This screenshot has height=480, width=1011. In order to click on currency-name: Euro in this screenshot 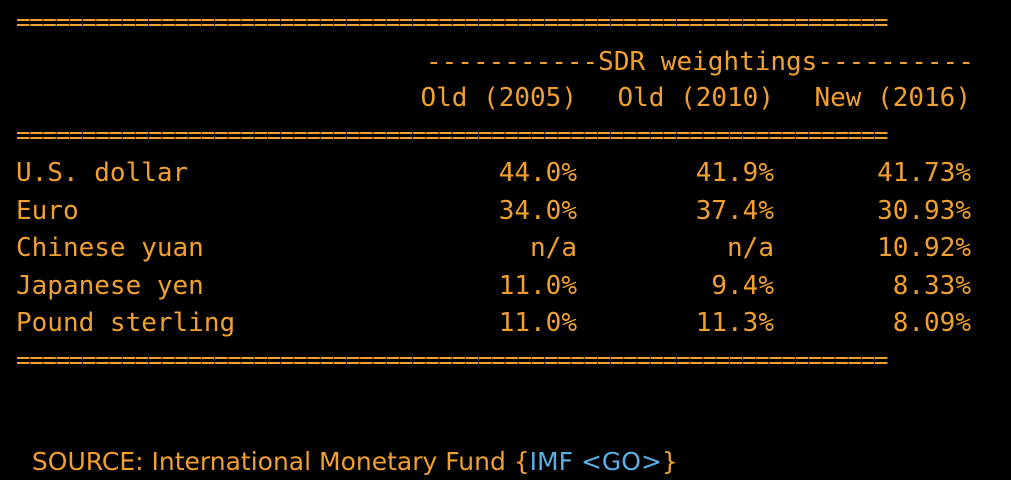, I will do `click(47, 211)`.